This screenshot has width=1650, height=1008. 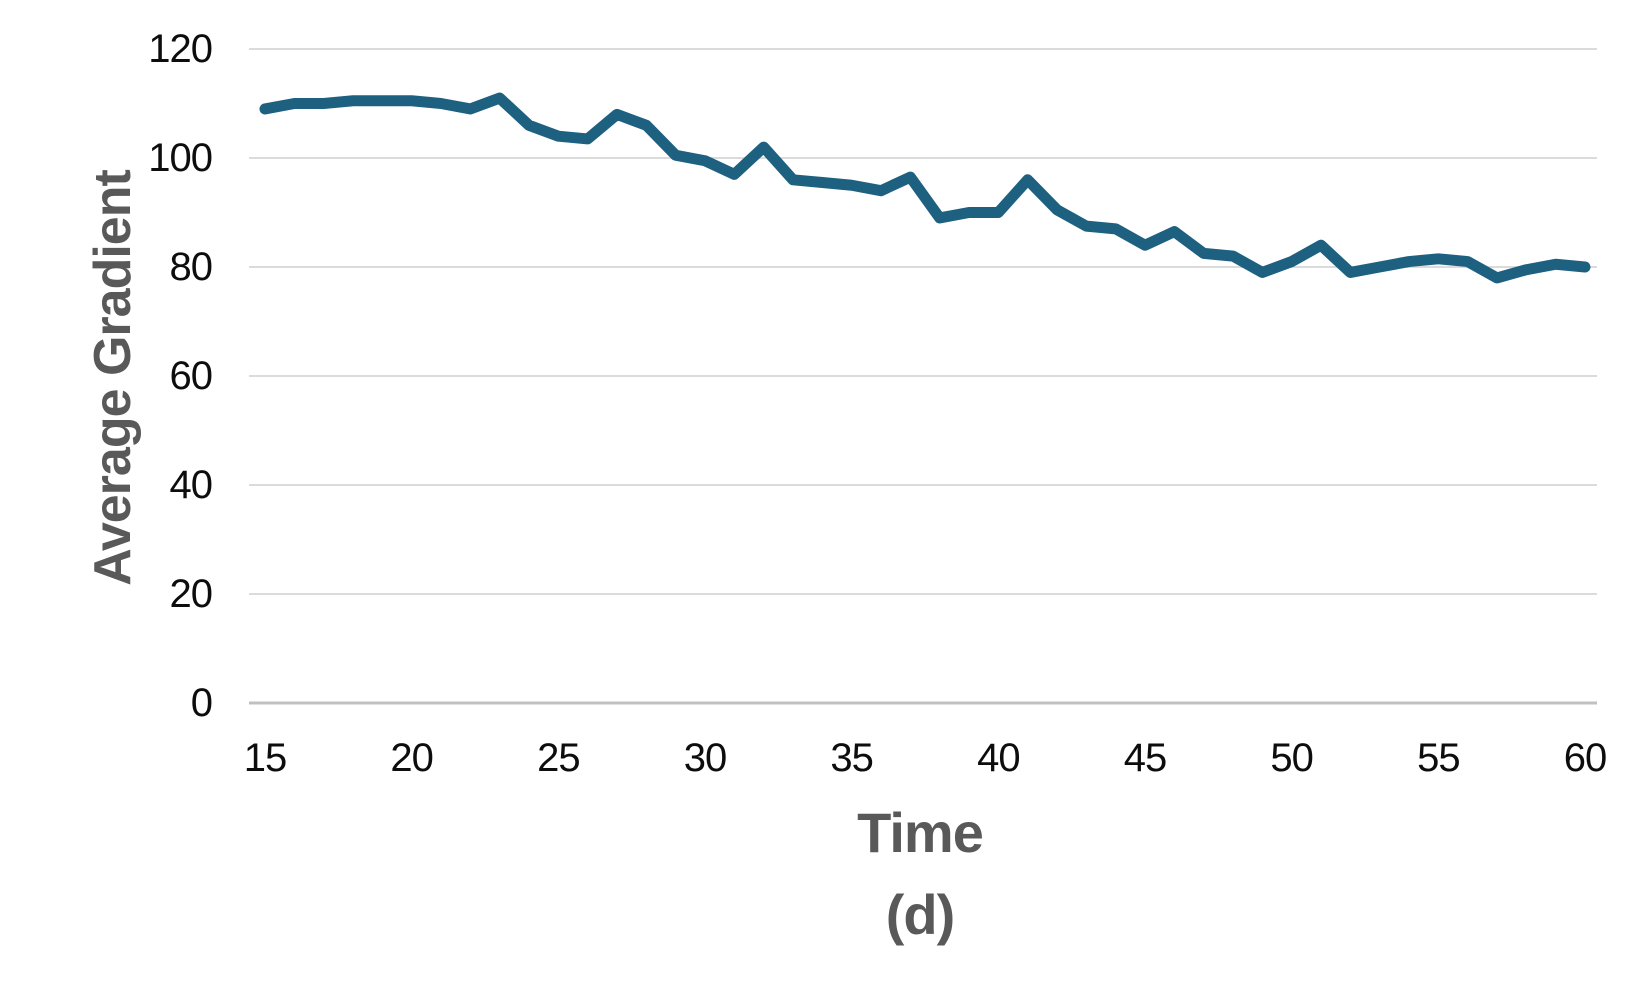 I want to click on y-tick-label: 40, so click(x=191, y=485).